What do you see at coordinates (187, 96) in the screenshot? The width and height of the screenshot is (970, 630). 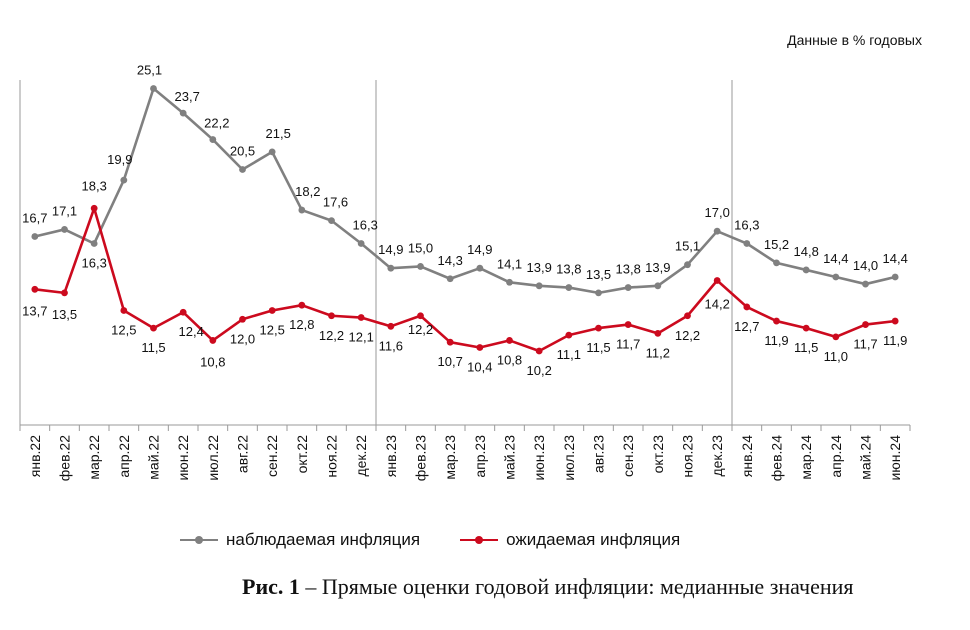 I see `data-label-observed: 23,7` at bounding box center [187, 96].